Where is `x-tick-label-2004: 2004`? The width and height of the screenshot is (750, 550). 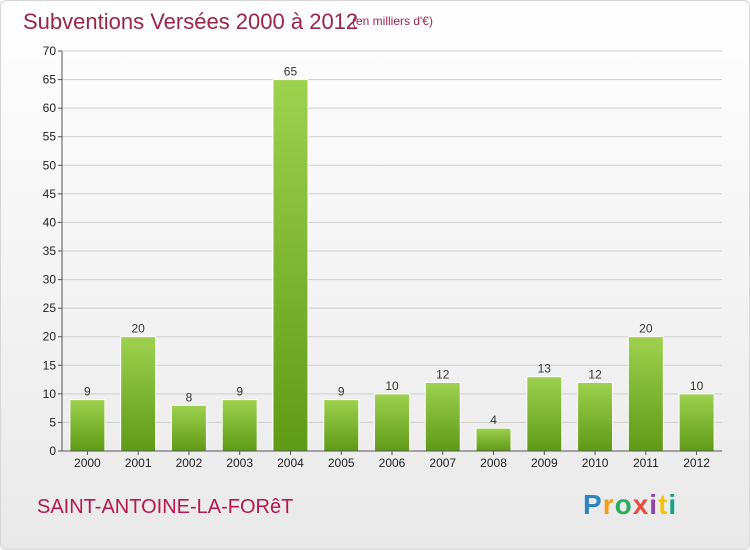 x-tick-label-2004: 2004 is located at coordinates (290, 463).